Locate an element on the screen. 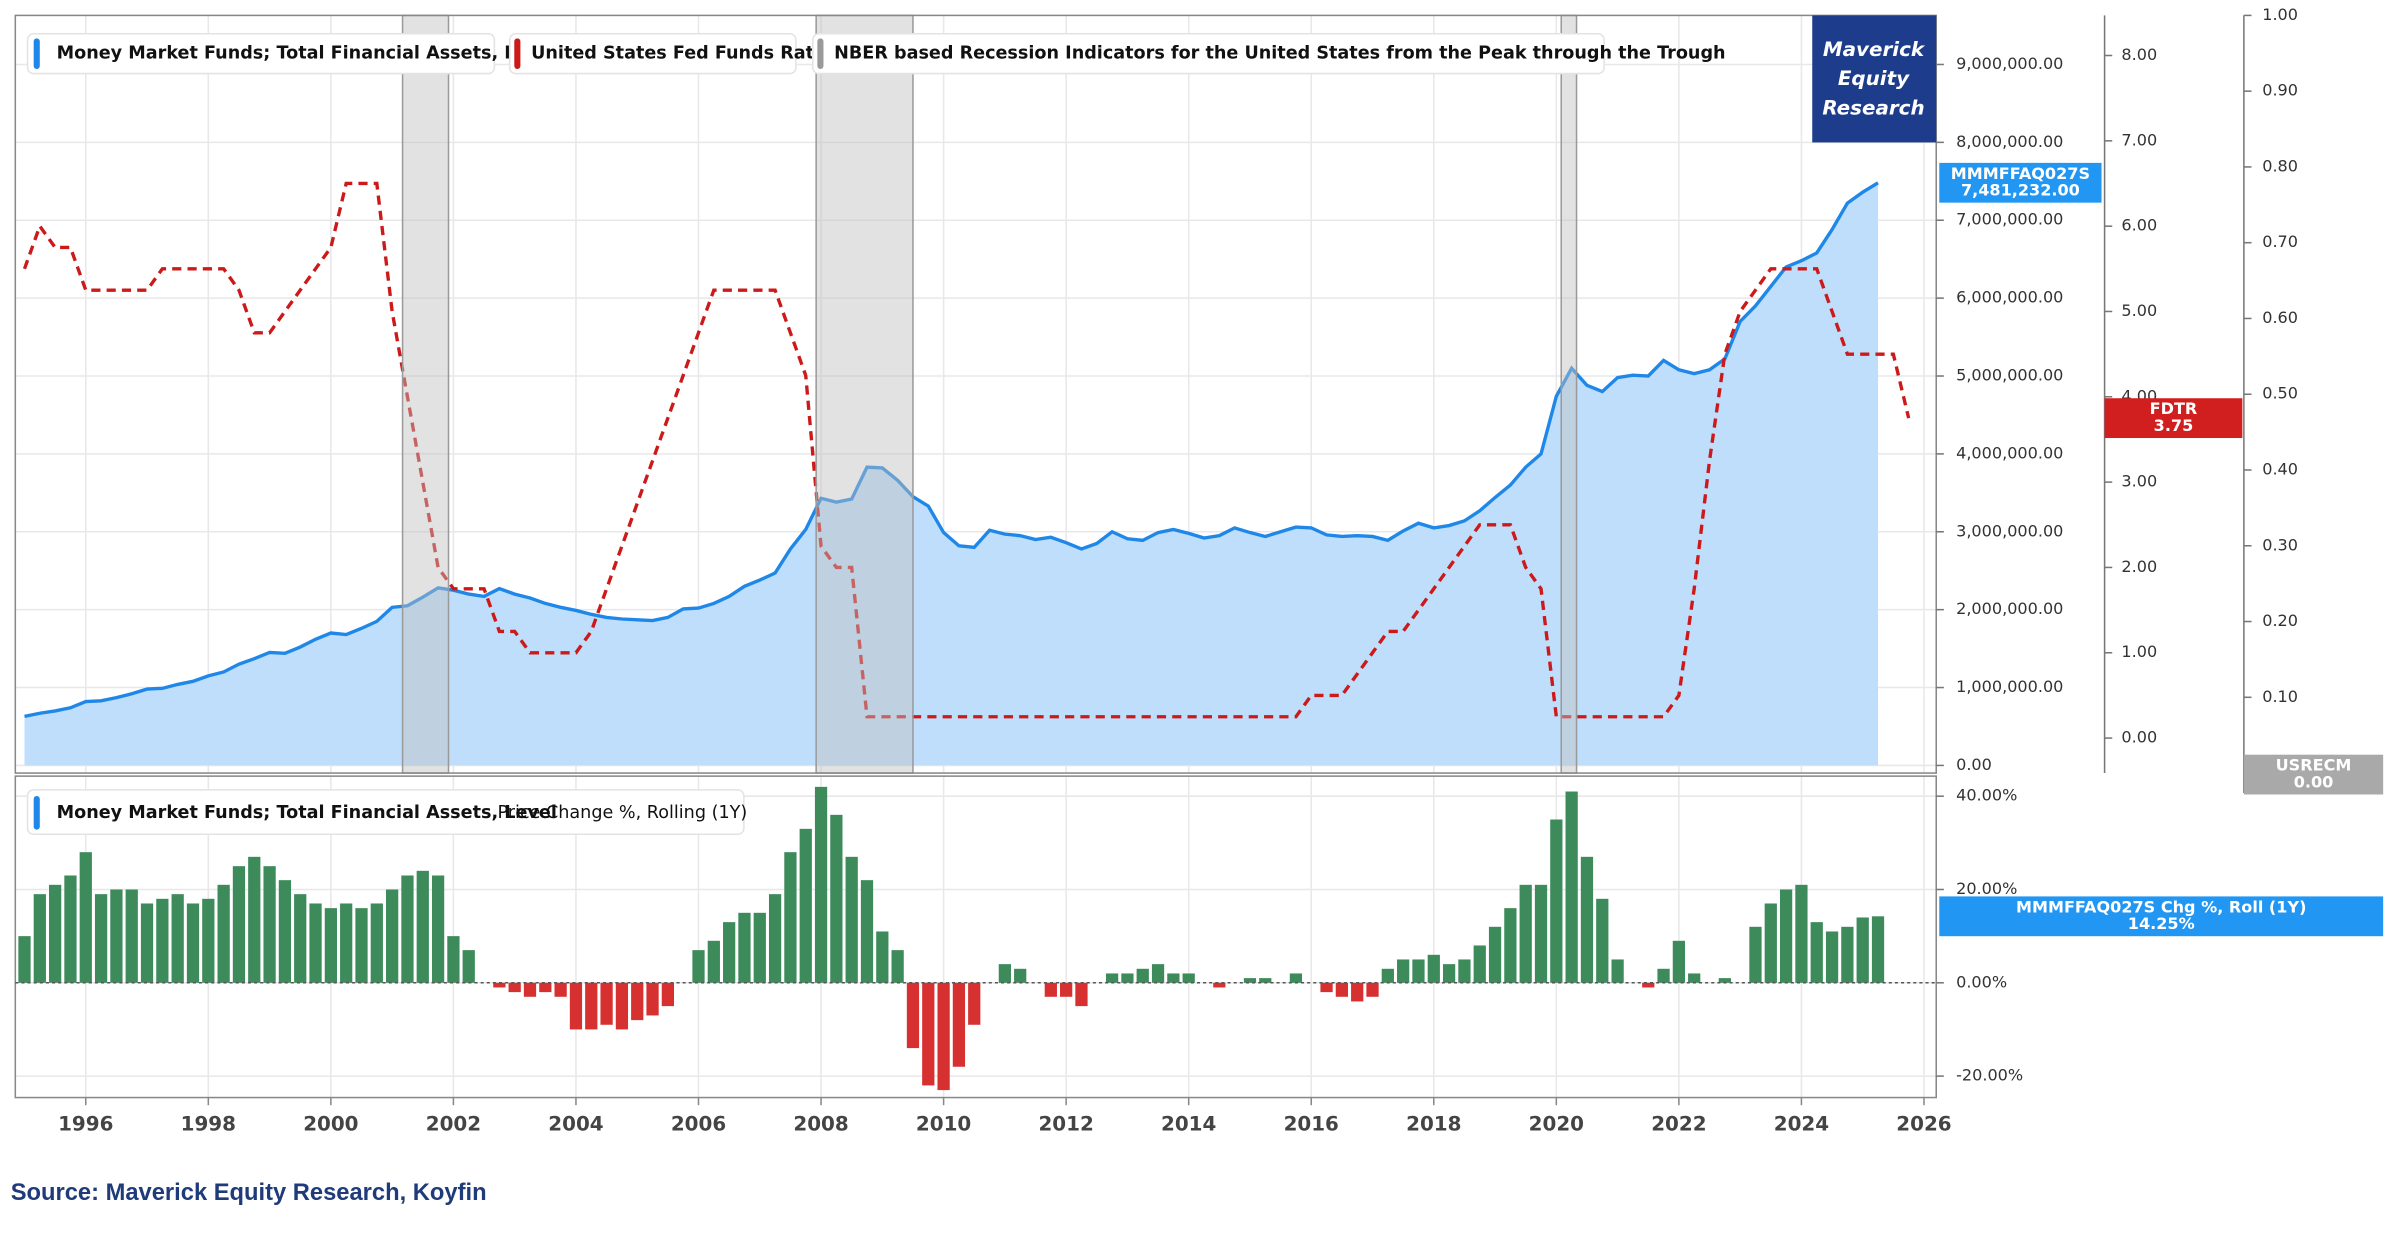 The height and width of the screenshot is (1240, 2400). x-tick-label: 1996 is located at coordinates (85, 1124).